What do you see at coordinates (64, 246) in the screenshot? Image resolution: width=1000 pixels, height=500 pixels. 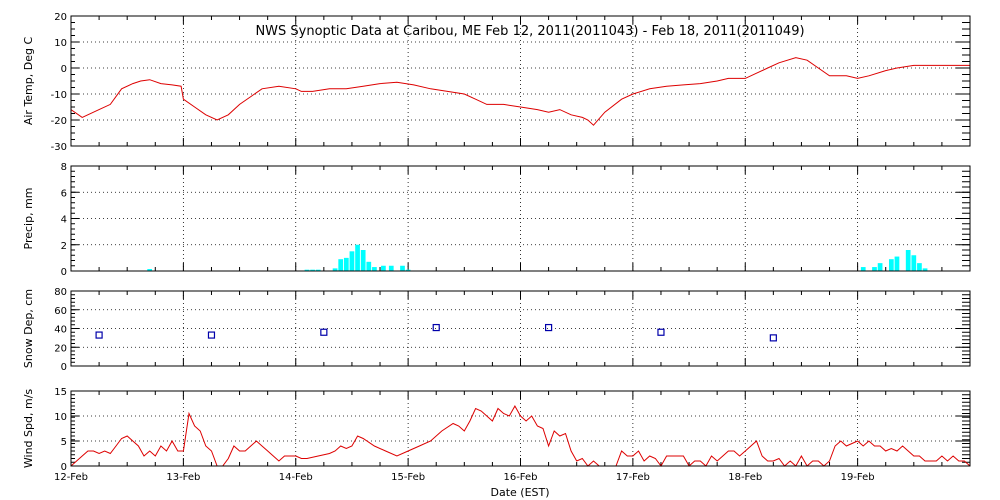 I see `y-tick-label: 2` at bounding box center [64, 246].